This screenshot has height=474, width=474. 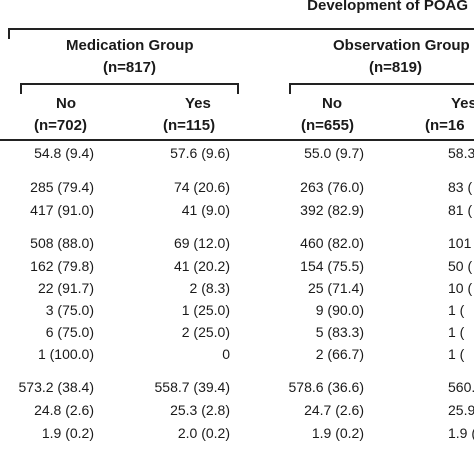 I want to click on table-cell: 2 (8.3), so click(x=209, y=288).